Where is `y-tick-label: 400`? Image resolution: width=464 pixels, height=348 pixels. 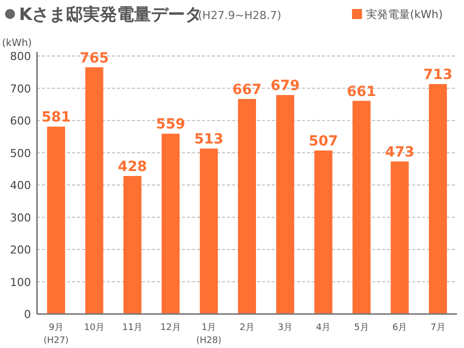 y-tick-label: 400 is located at coordinates (20, 185).